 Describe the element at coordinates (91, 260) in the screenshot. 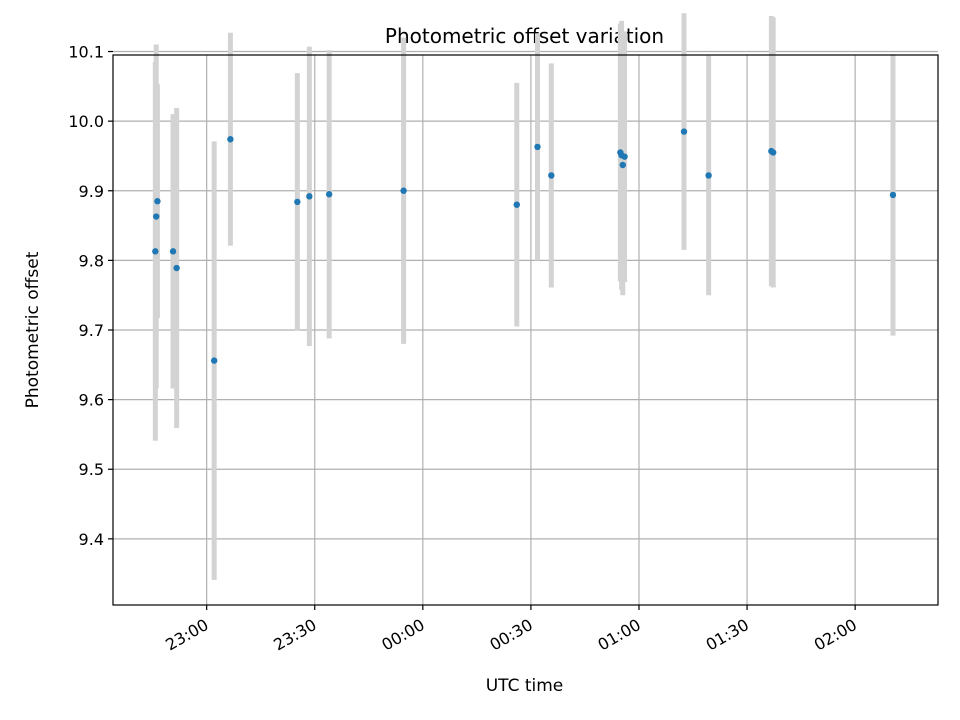

I see `y-tick-label: 9.8` at that location.